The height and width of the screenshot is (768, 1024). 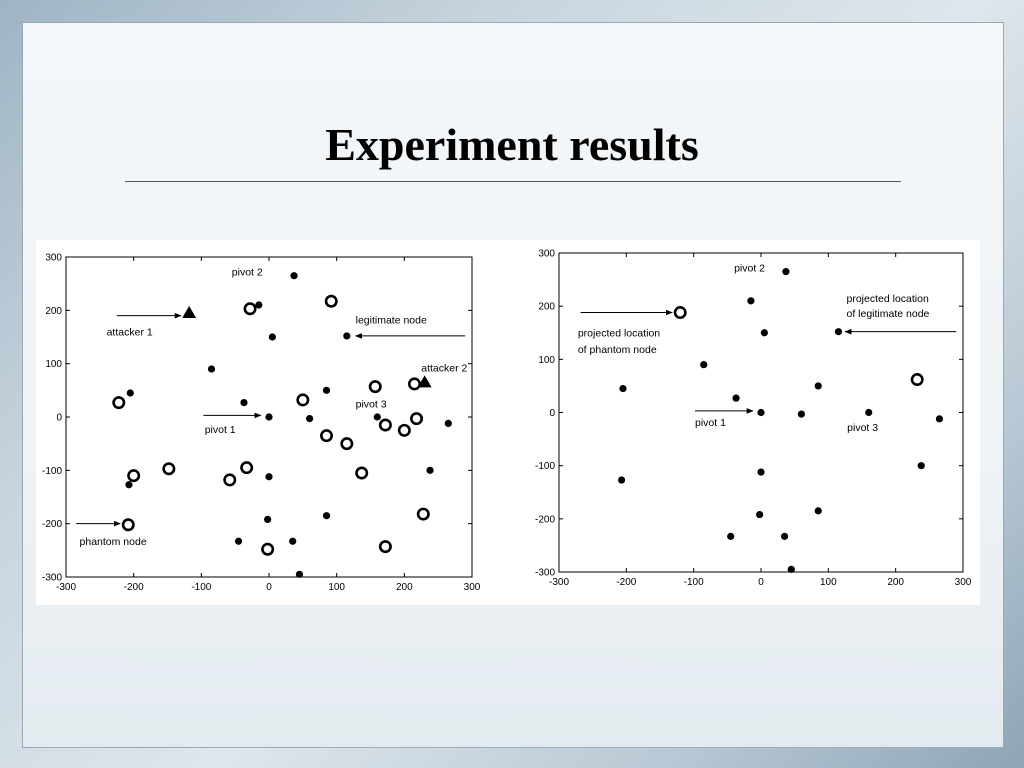 What do you see at coordinates (130, 332) in the screenshot?
I see `annotation-label: attacker 1` at bounding box center [130, 332].